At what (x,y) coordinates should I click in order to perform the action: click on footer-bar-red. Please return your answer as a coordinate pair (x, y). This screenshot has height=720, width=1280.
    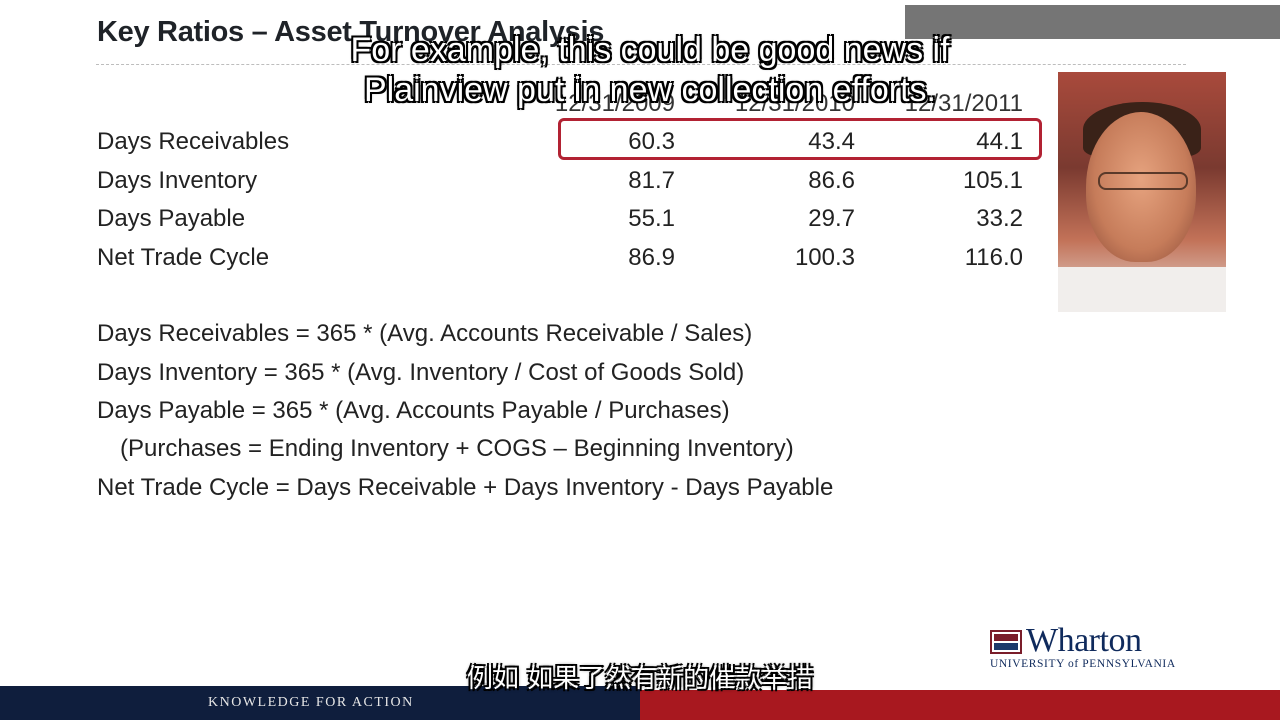
    Looking at the image, I should click on (960, 705).